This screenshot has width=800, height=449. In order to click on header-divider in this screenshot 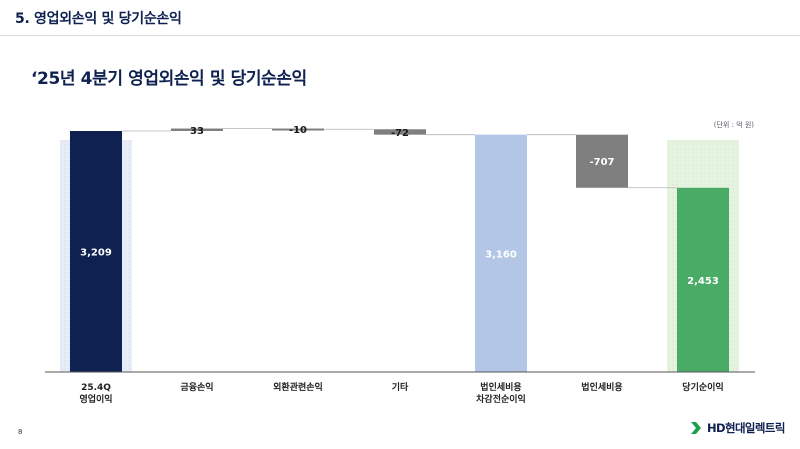, I will do `click(400, 35)`.